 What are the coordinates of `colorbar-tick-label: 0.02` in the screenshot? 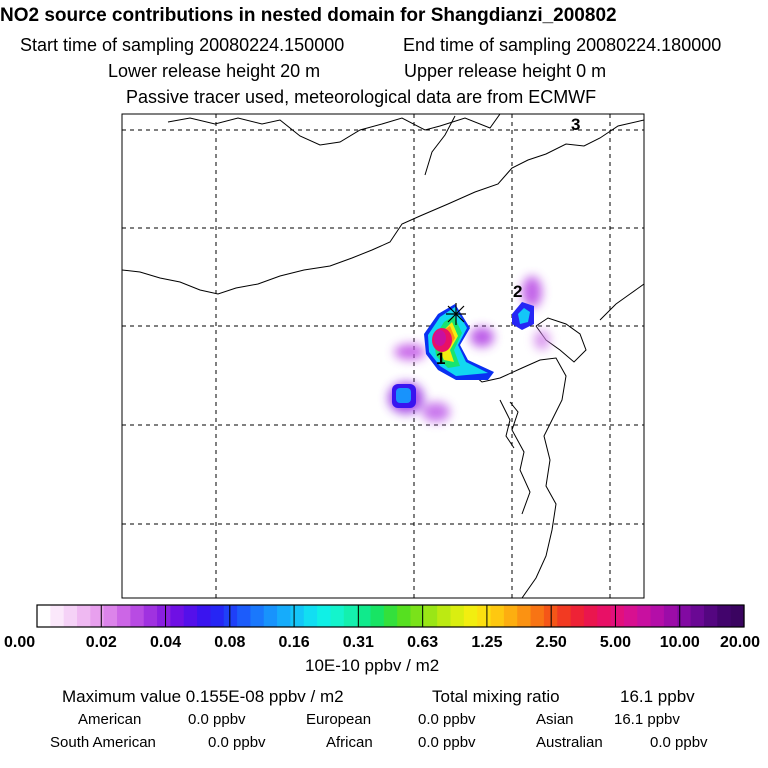 It's located at (101, 642).